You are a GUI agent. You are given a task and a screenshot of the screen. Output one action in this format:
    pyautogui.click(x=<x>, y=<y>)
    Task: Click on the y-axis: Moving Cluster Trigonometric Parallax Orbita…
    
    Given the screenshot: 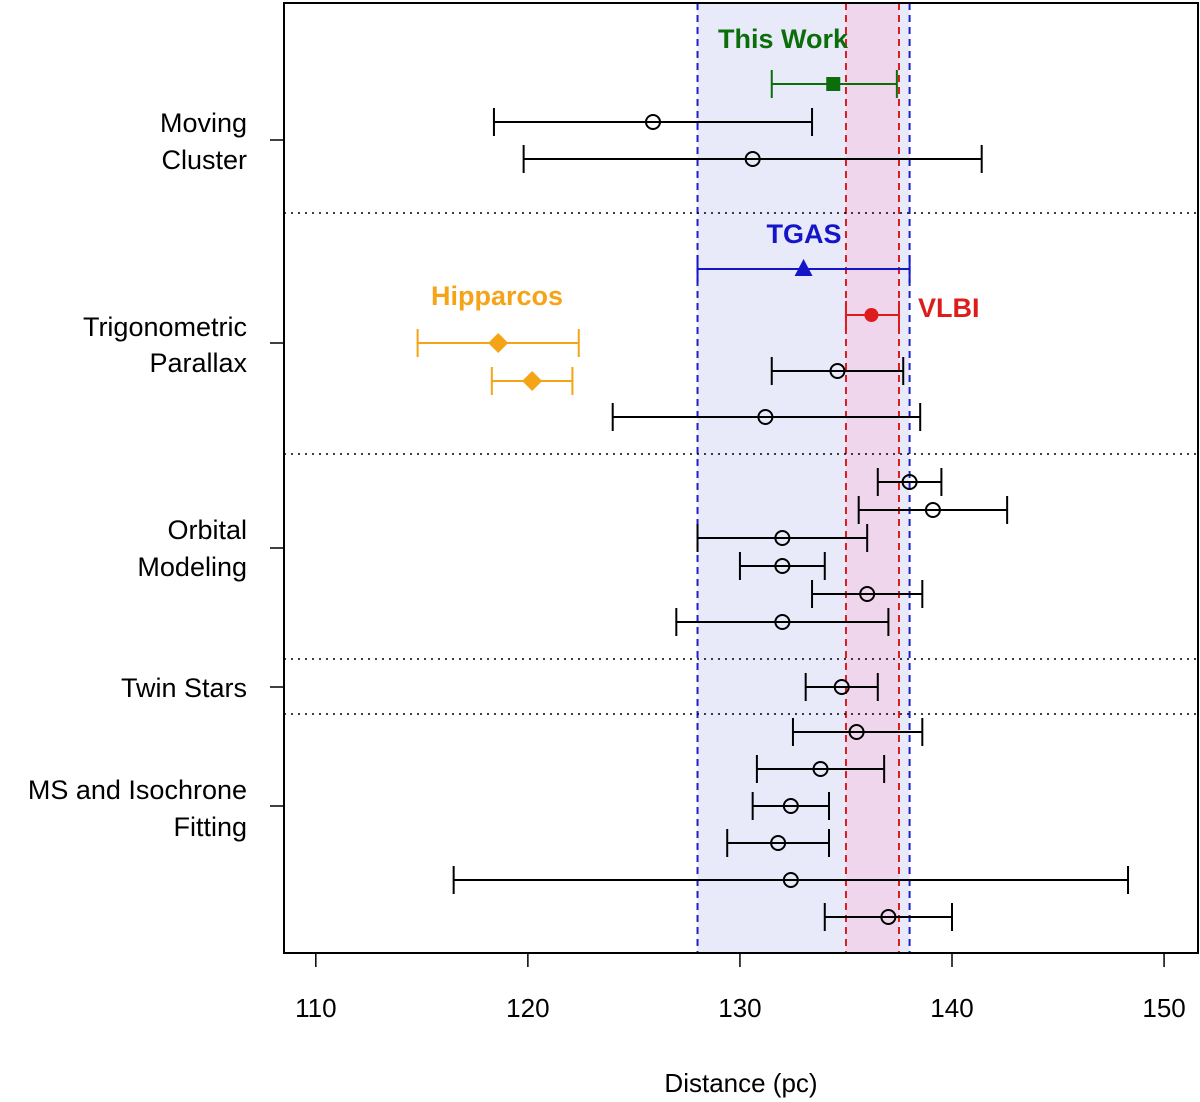 What is the action you would take?
    pyautogui.click(x=156, y=475)
    